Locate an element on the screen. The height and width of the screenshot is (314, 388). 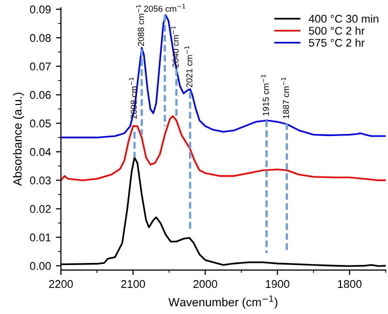
y-tick-label: 0.01 is located at coordinates (40, 238).